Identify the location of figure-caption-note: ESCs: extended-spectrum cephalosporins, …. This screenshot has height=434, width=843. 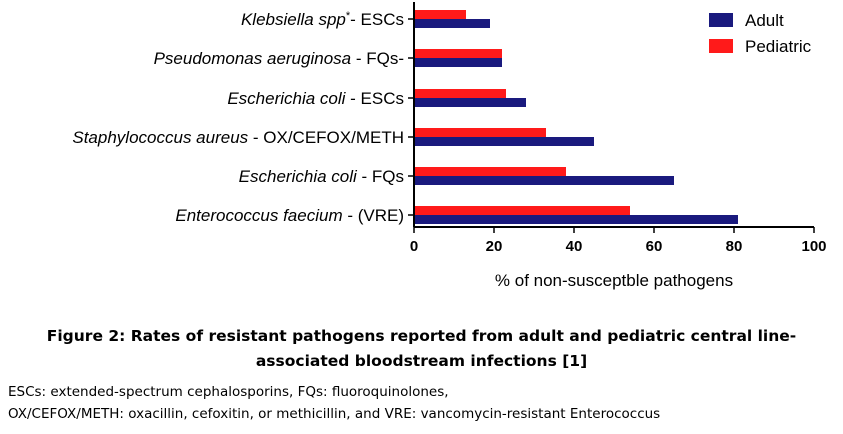
(423, 403).